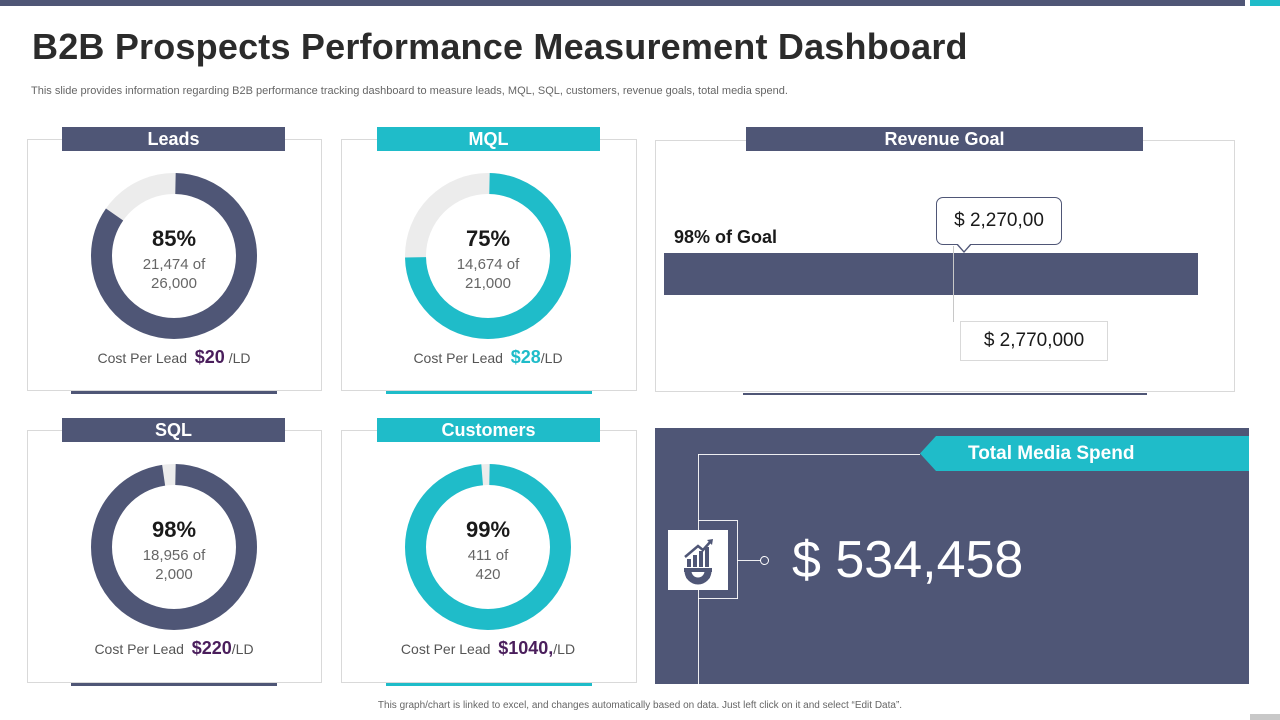 The width and height of the screenshot is (1280, 720). Describe the element at coordinates (488, 283) in the screenshot. I see `mql-count-line2: 21,000` at that location.